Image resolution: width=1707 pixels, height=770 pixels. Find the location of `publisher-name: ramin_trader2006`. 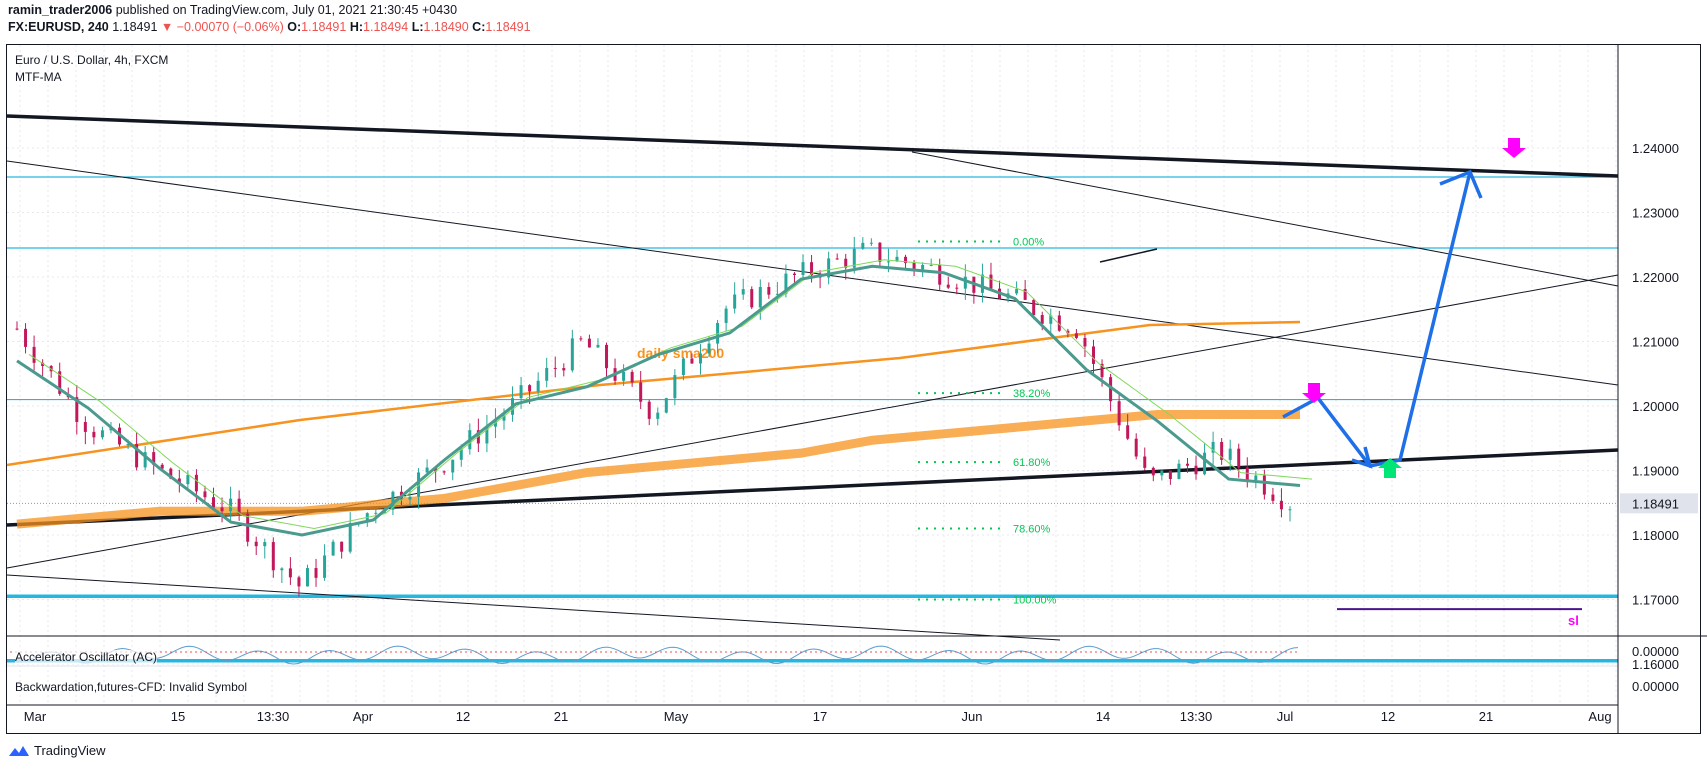

publisher-name: ramin_trader2006 is located at coordinates (60, 10).